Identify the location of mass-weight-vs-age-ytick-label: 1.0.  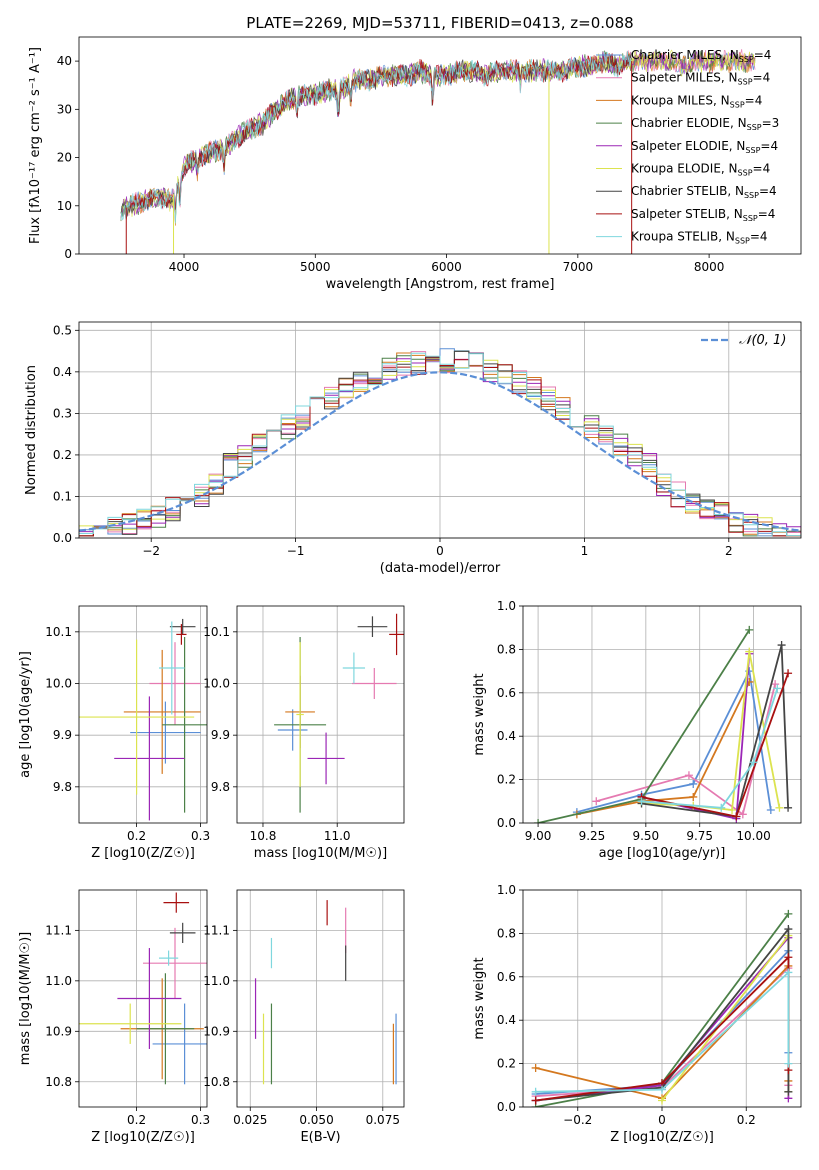
(506, 606).